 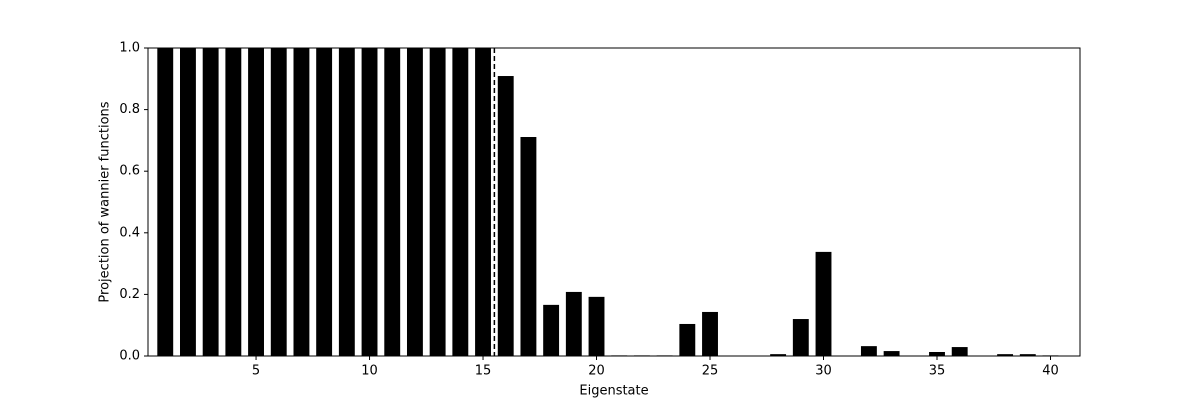 I want to click on x-tick-label: 20, so click(x=596, y=371).